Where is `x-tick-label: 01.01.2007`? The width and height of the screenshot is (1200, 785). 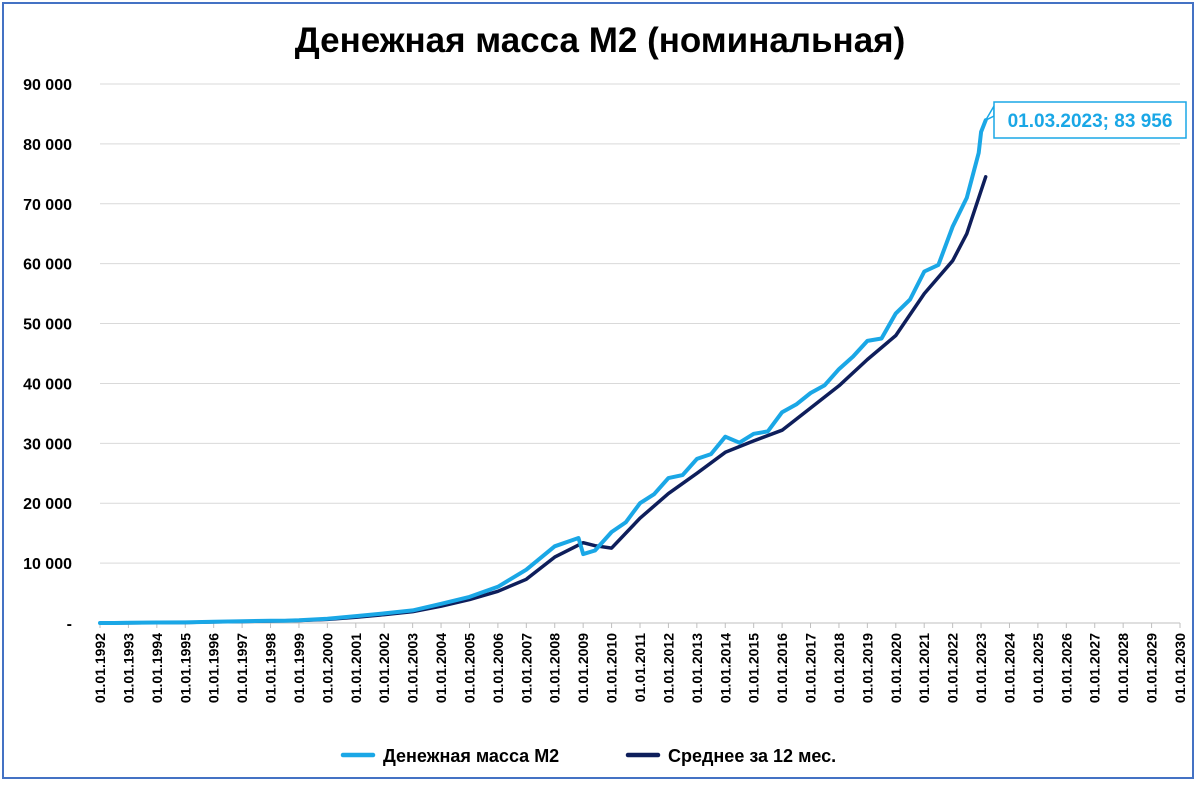
x-tick-label: 01.01.2007 is located at coordinates (526, 668).